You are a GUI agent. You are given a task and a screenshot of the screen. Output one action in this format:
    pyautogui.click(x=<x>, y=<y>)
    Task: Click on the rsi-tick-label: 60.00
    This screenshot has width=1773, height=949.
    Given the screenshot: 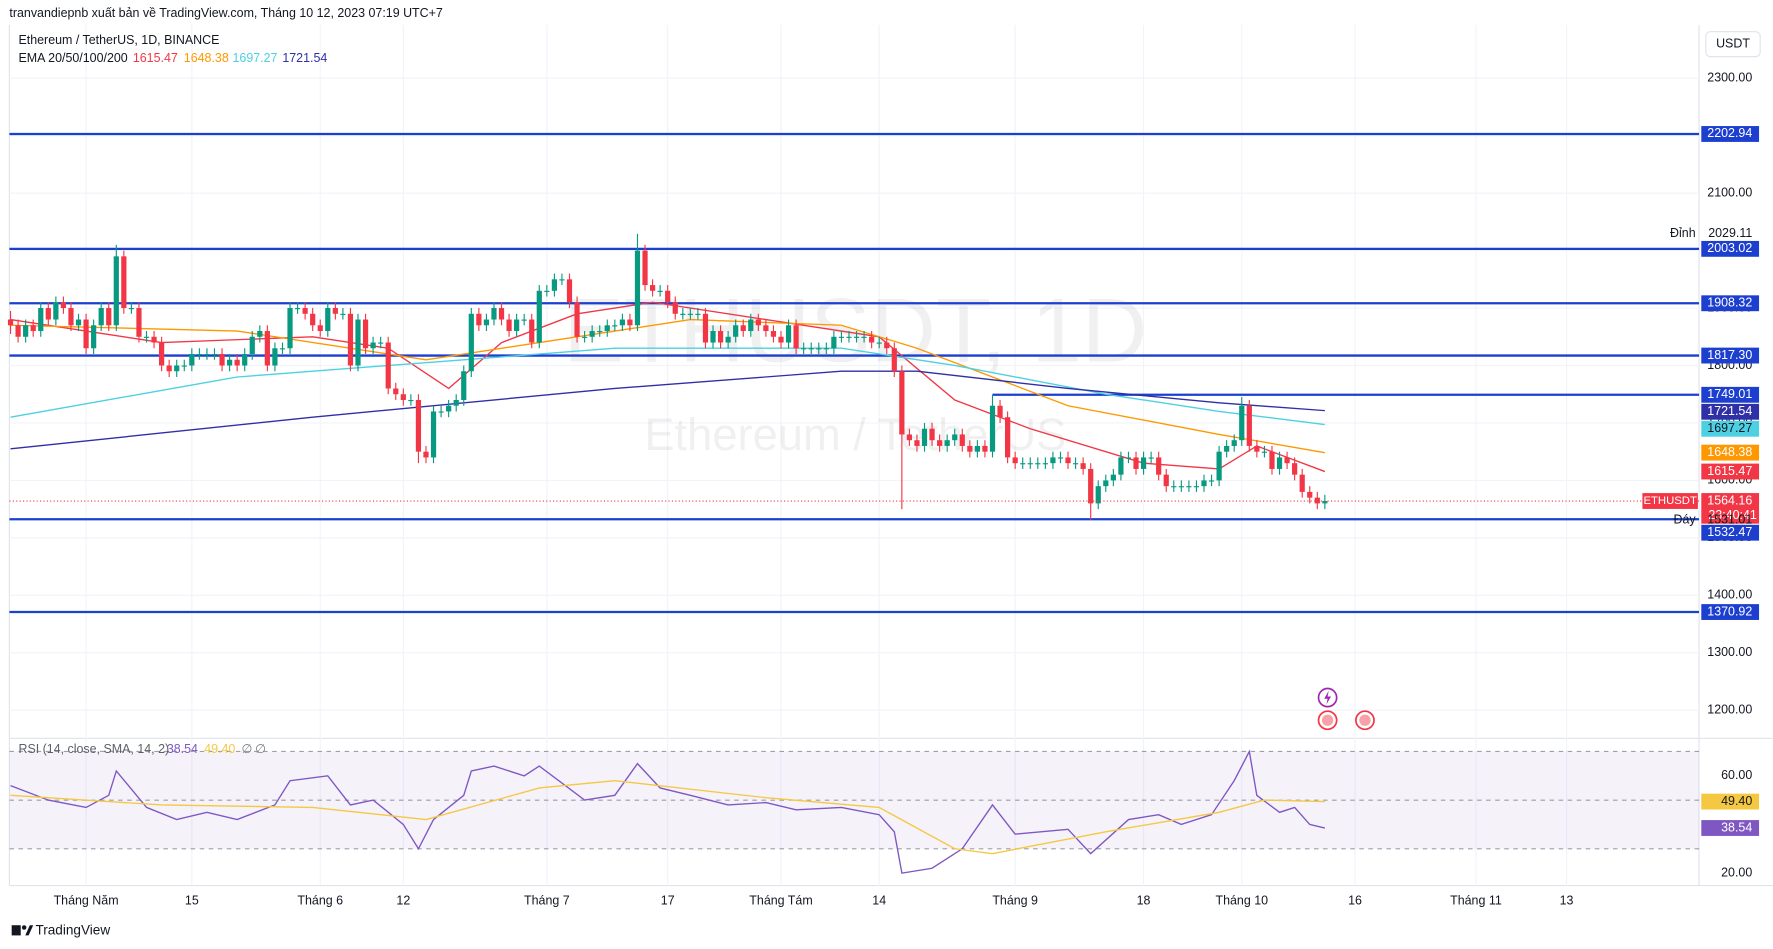 What is the action you would take?
    pyautogui.click(x=1736, y=775)
    